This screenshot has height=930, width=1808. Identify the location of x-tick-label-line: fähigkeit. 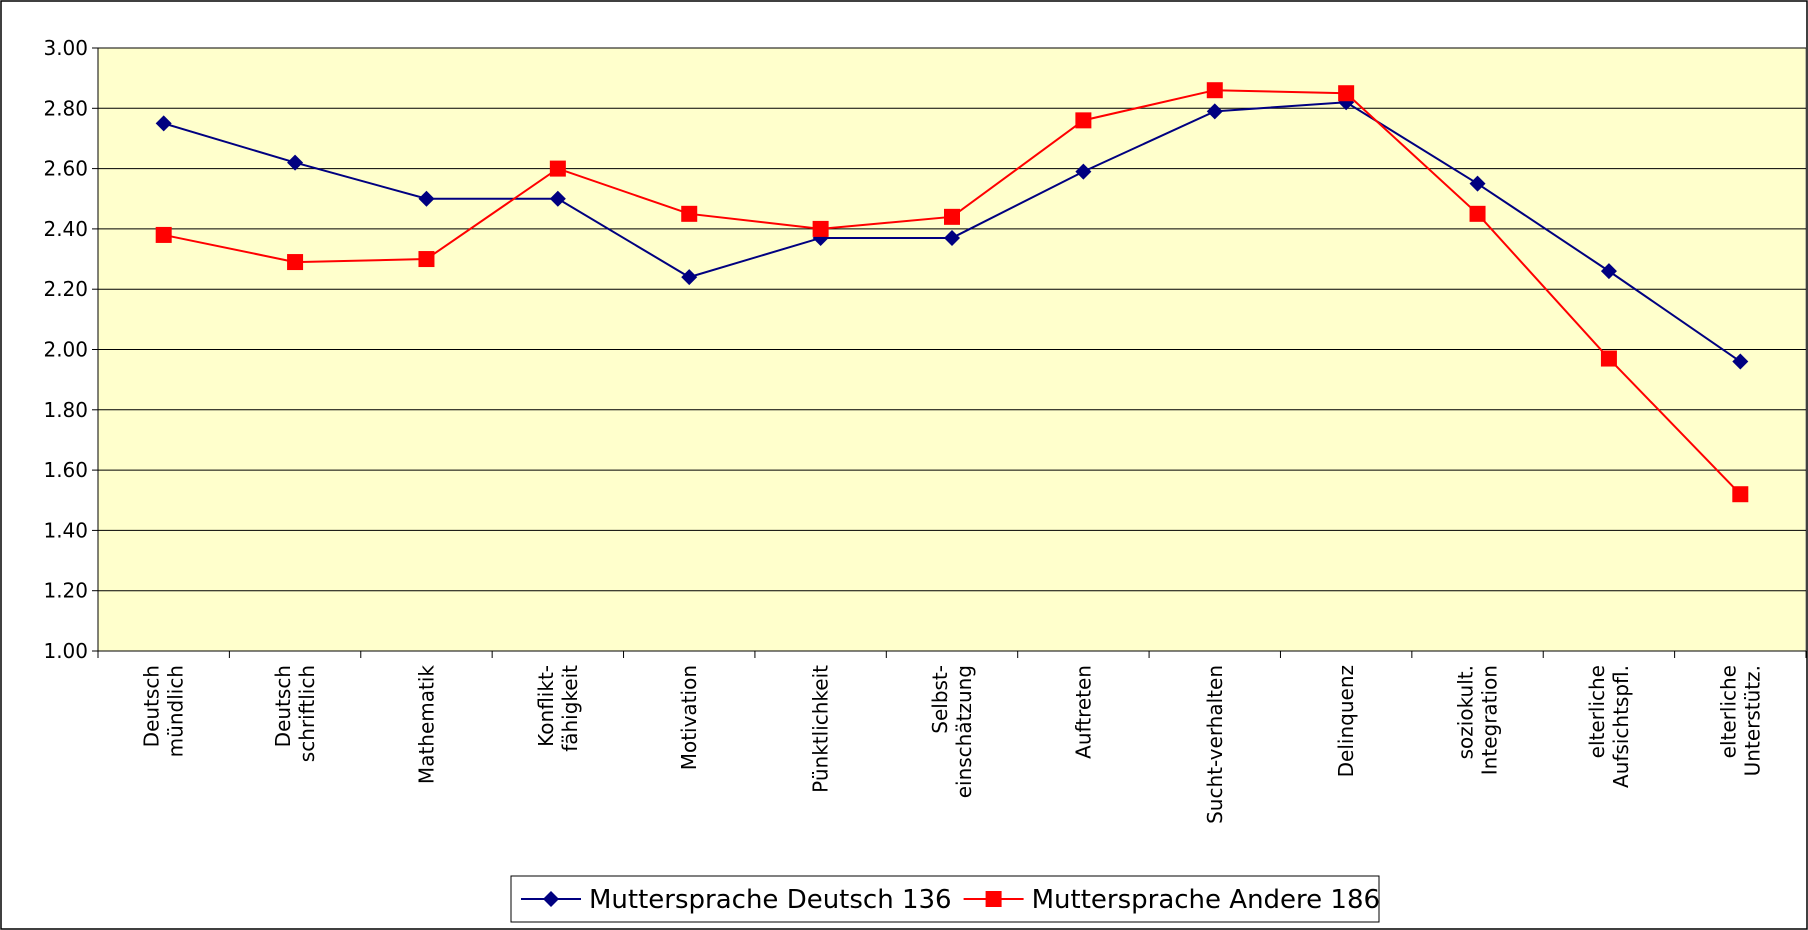
(570, 708).